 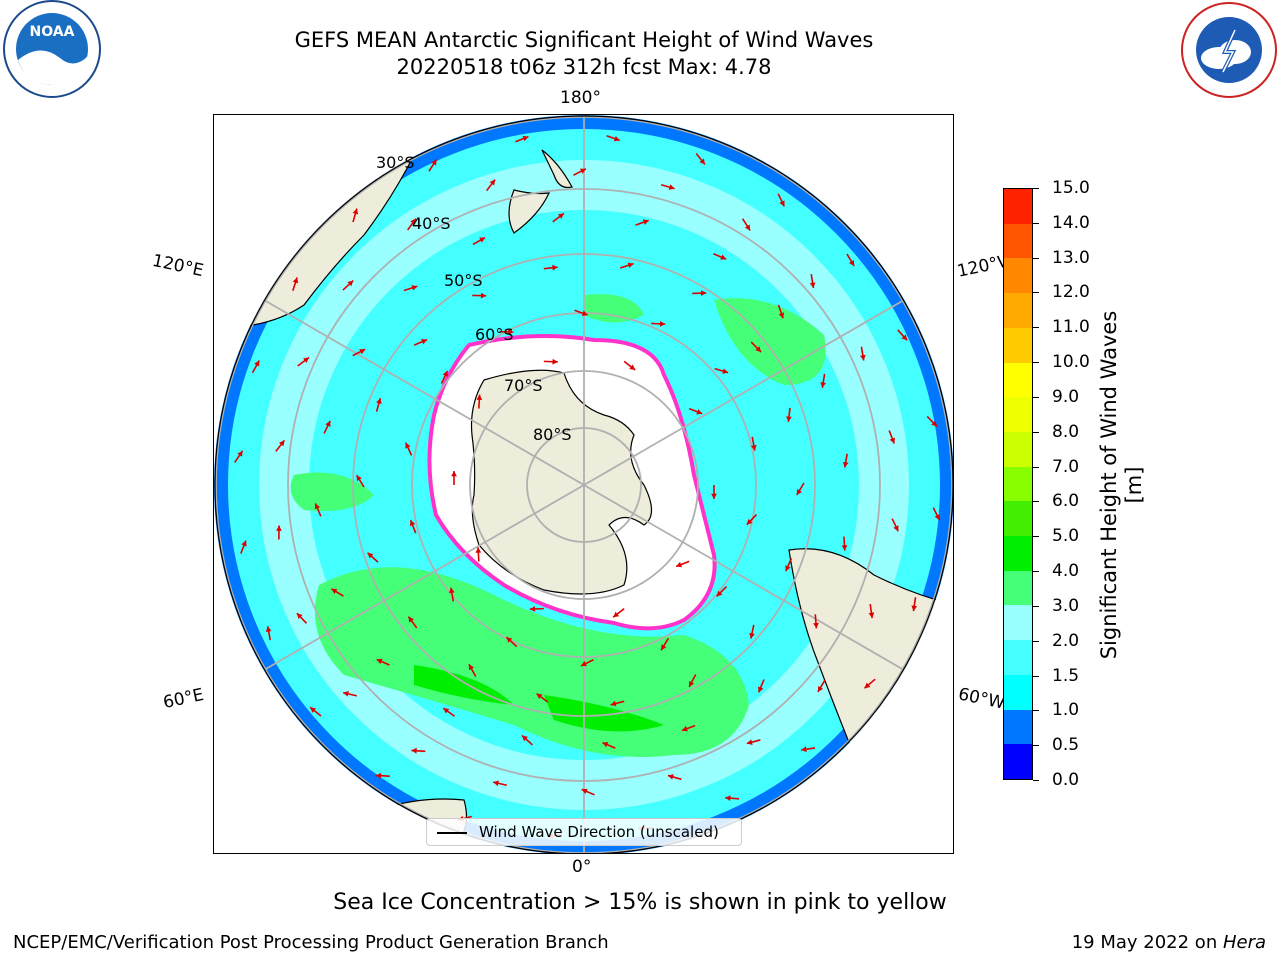 I want to click on lat-label-30s: 30°S, so click(x=395, y=162).